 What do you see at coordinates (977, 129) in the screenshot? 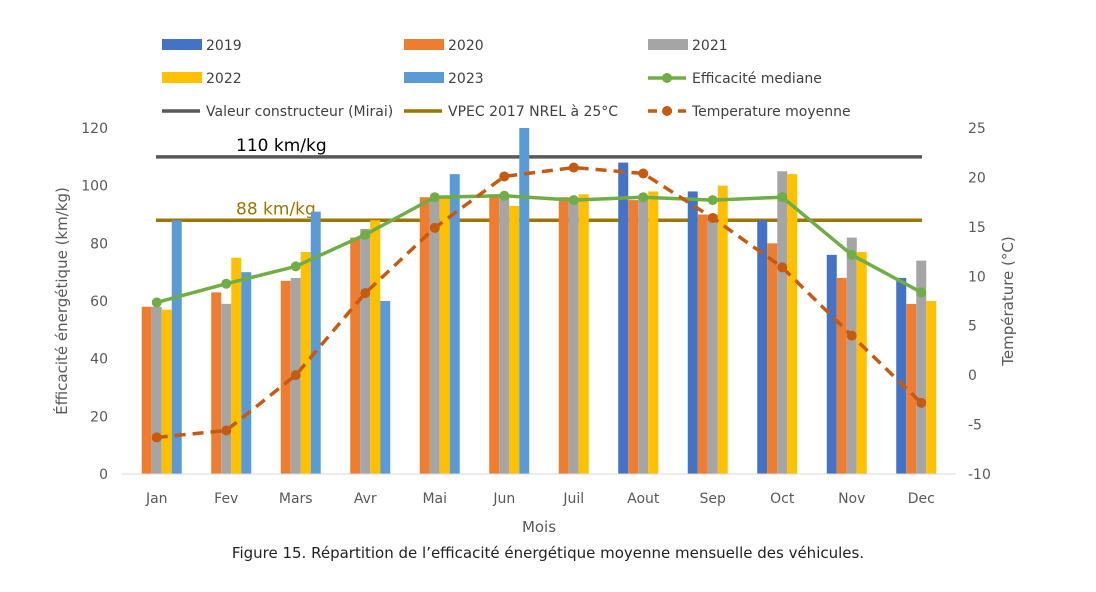
I see `y2-tick-label: 25` at bounding box center [977, 129].